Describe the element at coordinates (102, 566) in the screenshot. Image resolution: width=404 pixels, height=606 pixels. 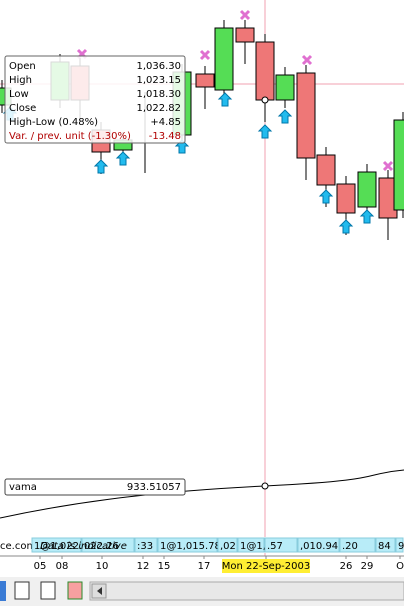
I see `date-label: 10` at that location.